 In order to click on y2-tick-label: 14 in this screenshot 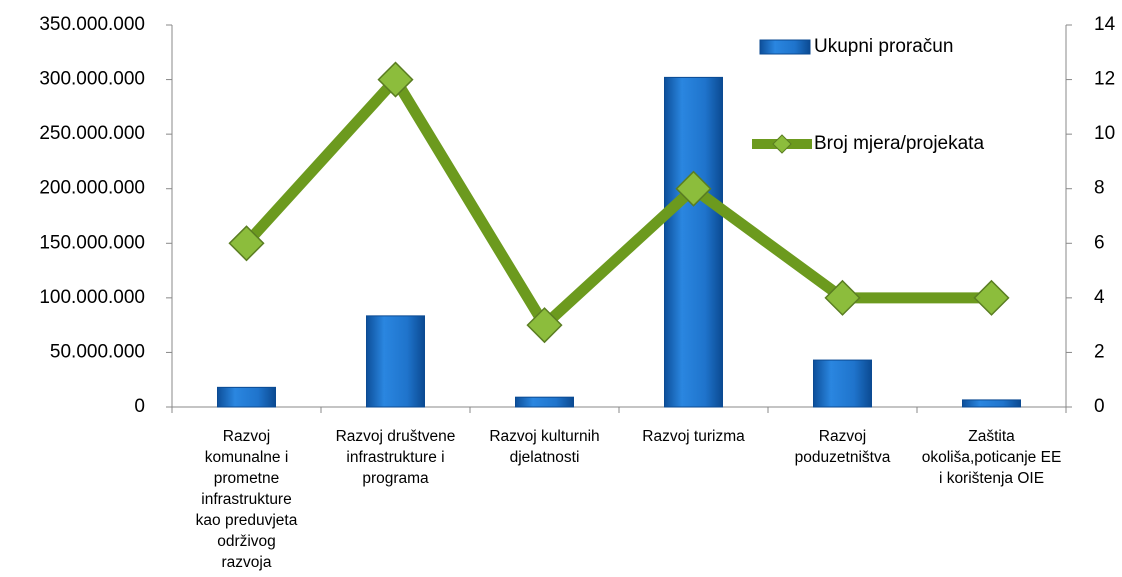, I will do `click(1105, 24)`.